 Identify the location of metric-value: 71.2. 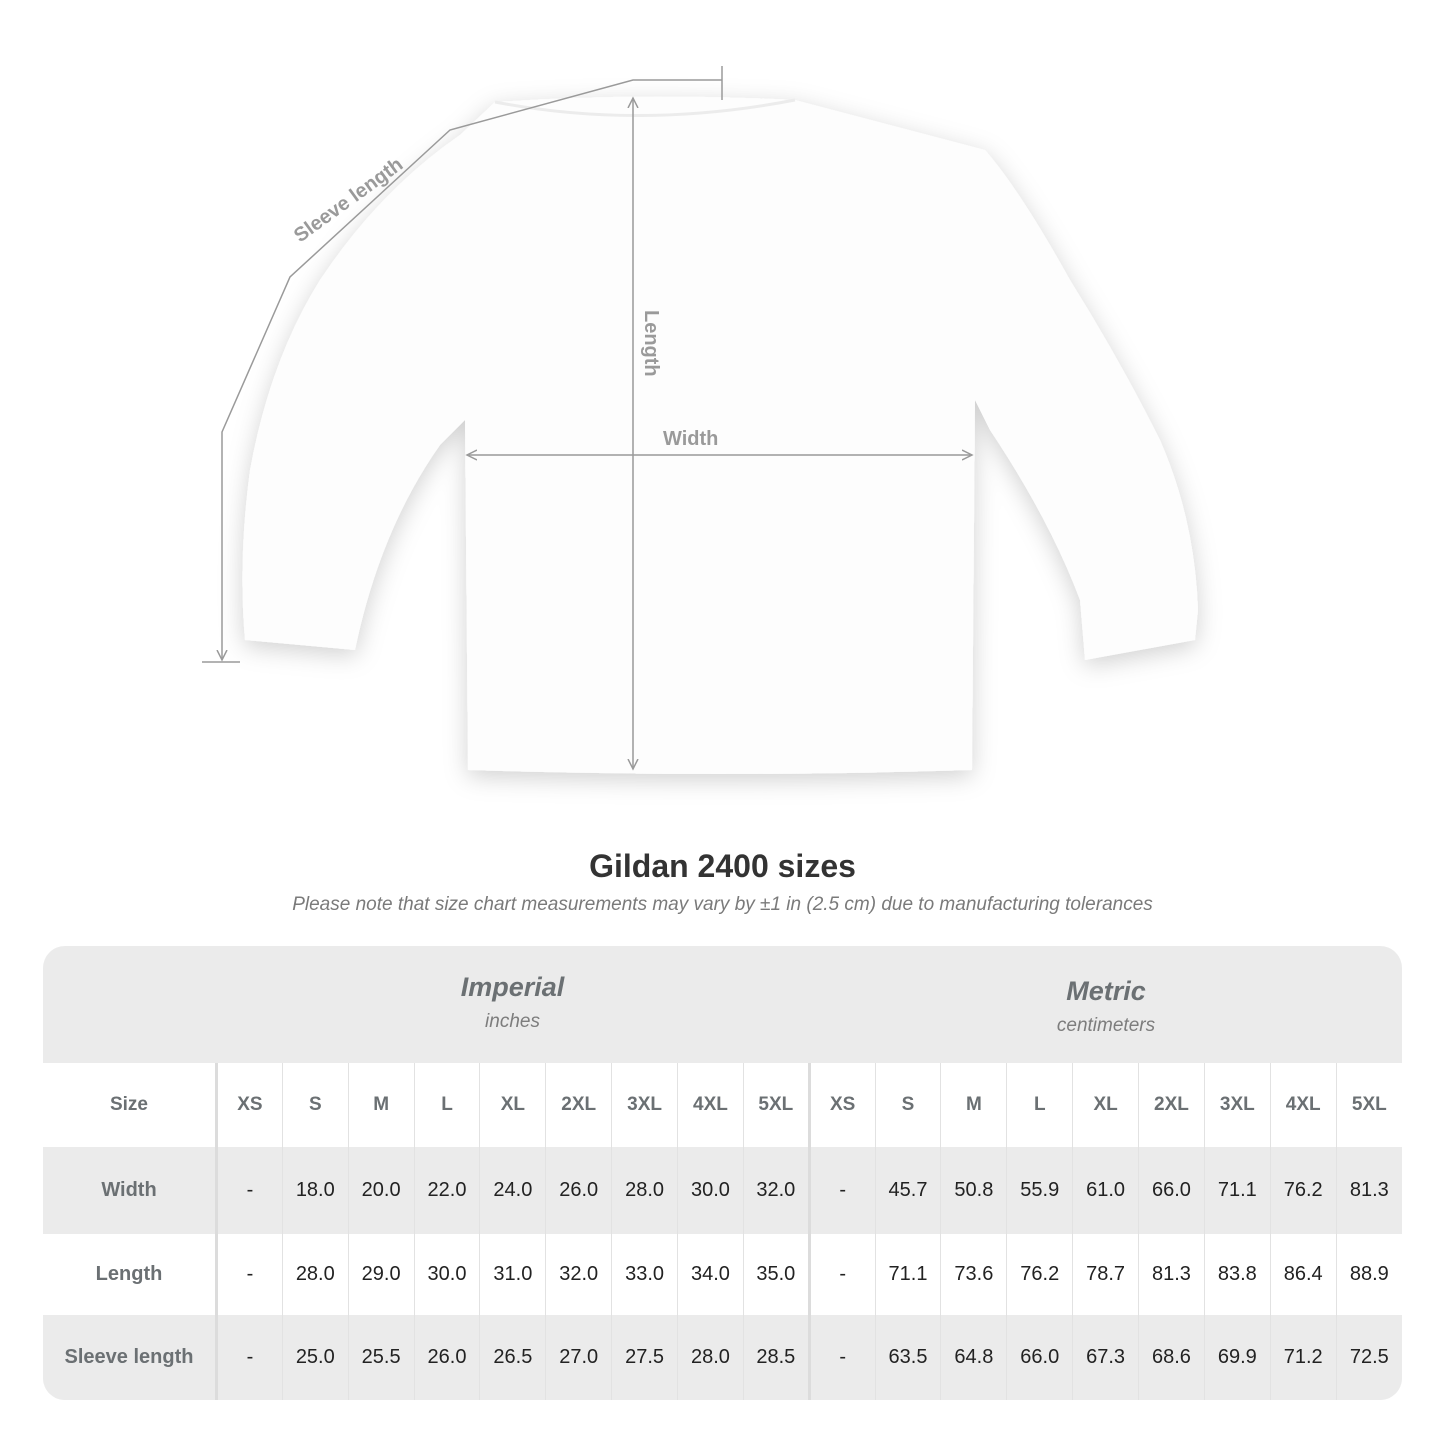
(1303, 1357).